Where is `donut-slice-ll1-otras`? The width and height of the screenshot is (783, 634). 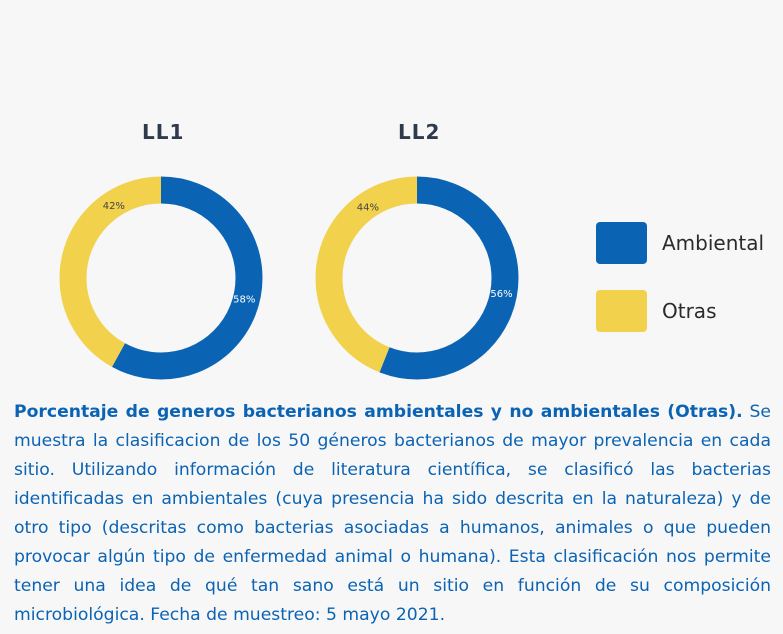
donut-slice-ll1-otras is located at coordinates (161, 278).